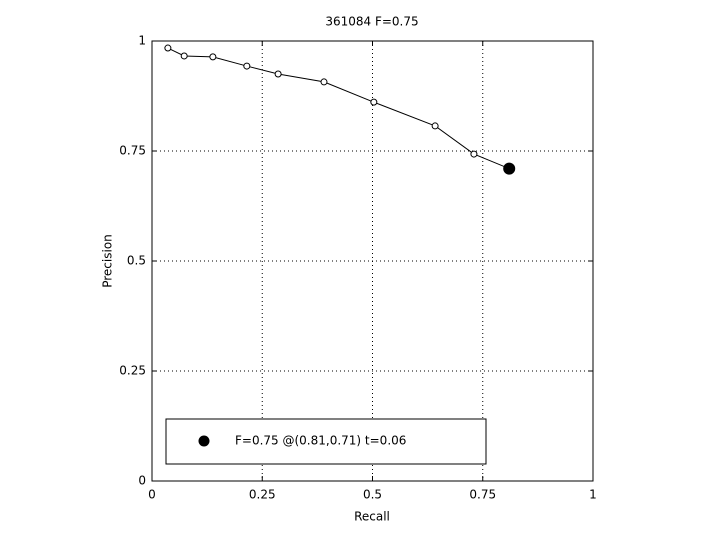  What do you see at coordinates (142, 481) in the screenshot?
I see `y-tick-label: 0` at bounding box center [142, 481].